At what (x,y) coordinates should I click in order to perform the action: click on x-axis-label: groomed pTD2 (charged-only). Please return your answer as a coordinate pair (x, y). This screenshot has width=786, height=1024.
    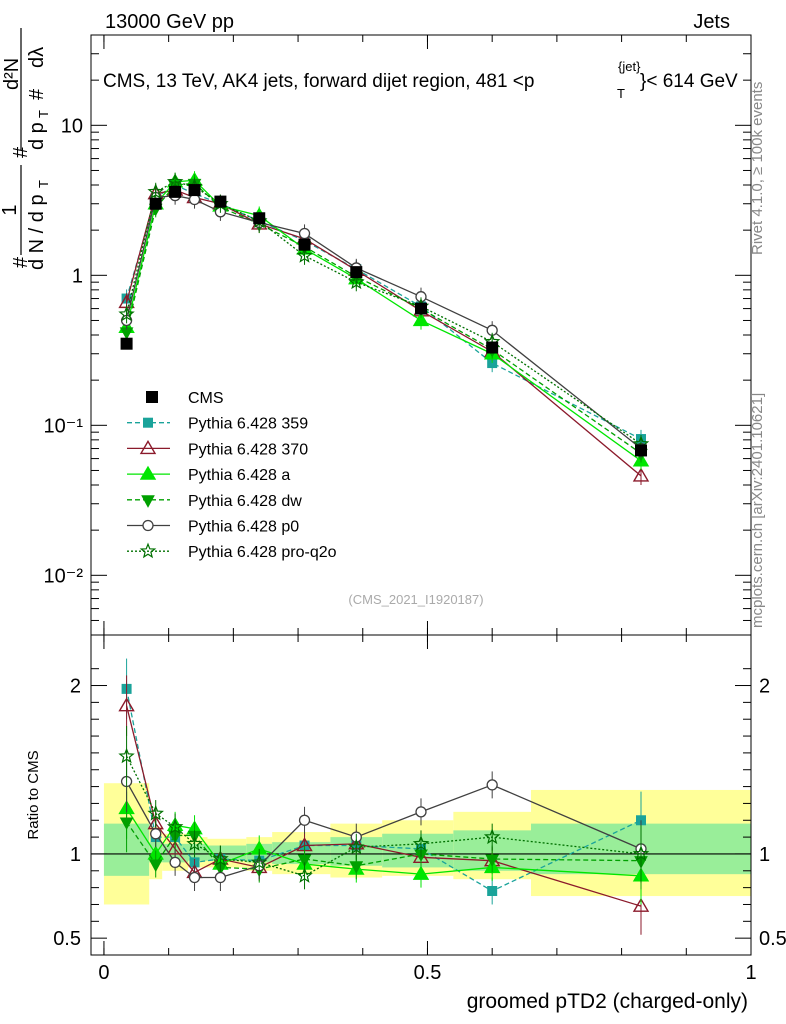
    Looking at the image, I should click on (607, 1001).